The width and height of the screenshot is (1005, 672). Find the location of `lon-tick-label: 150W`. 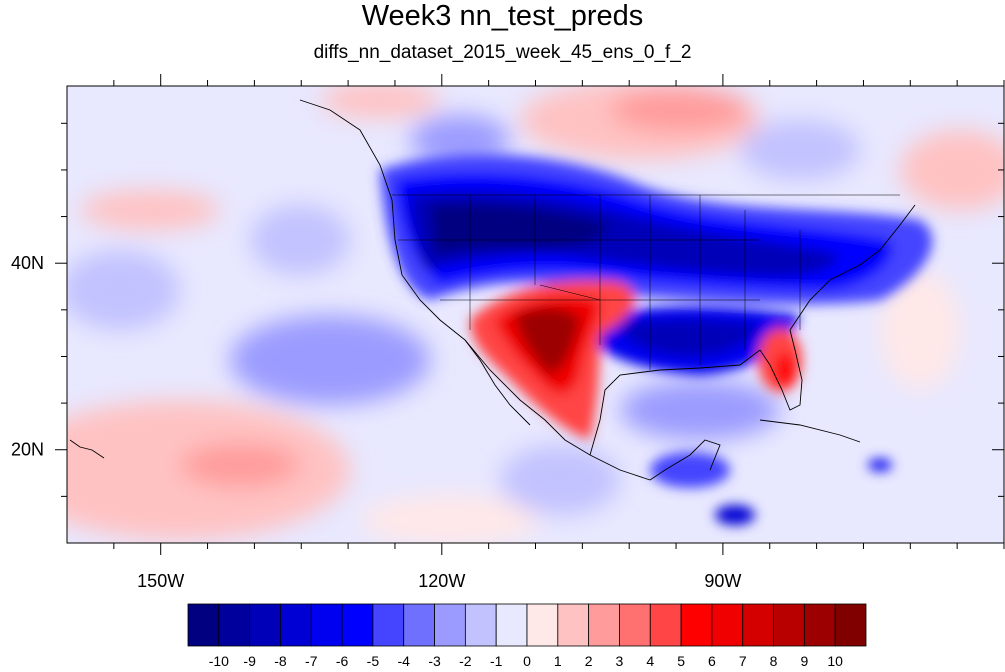

lon-tick-label: 150W is located at coordinates (160, 581).